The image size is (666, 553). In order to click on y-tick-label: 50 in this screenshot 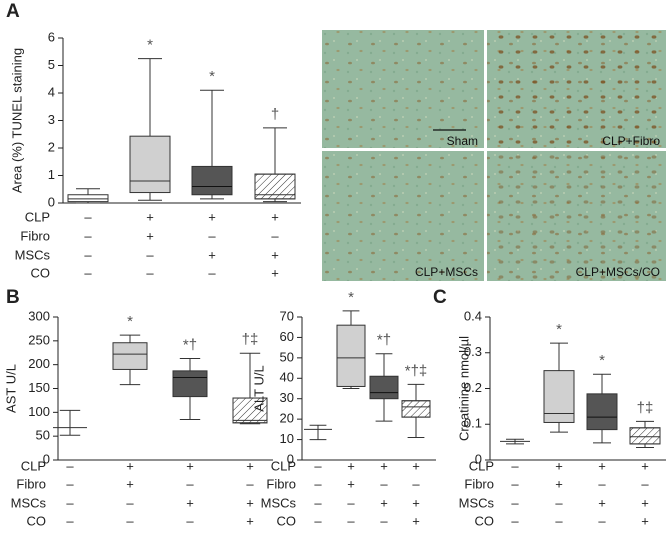, I will do `click(43, 435)`.